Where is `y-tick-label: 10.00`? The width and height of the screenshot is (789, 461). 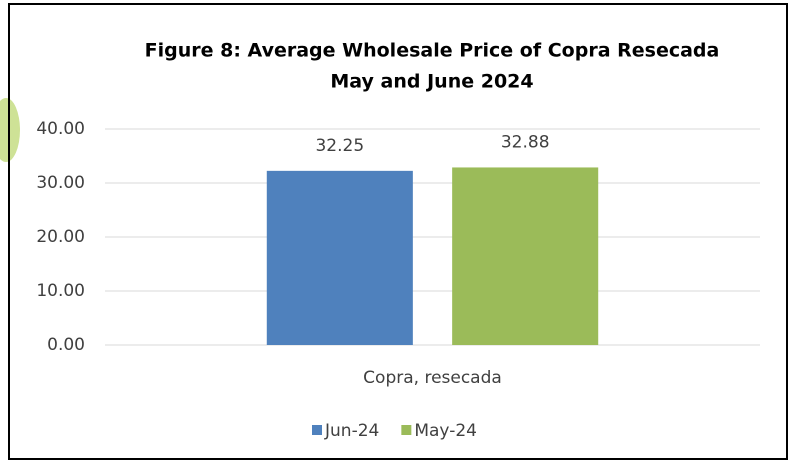 y-tick-label: 10.00 is located at coordinates (60, 291).